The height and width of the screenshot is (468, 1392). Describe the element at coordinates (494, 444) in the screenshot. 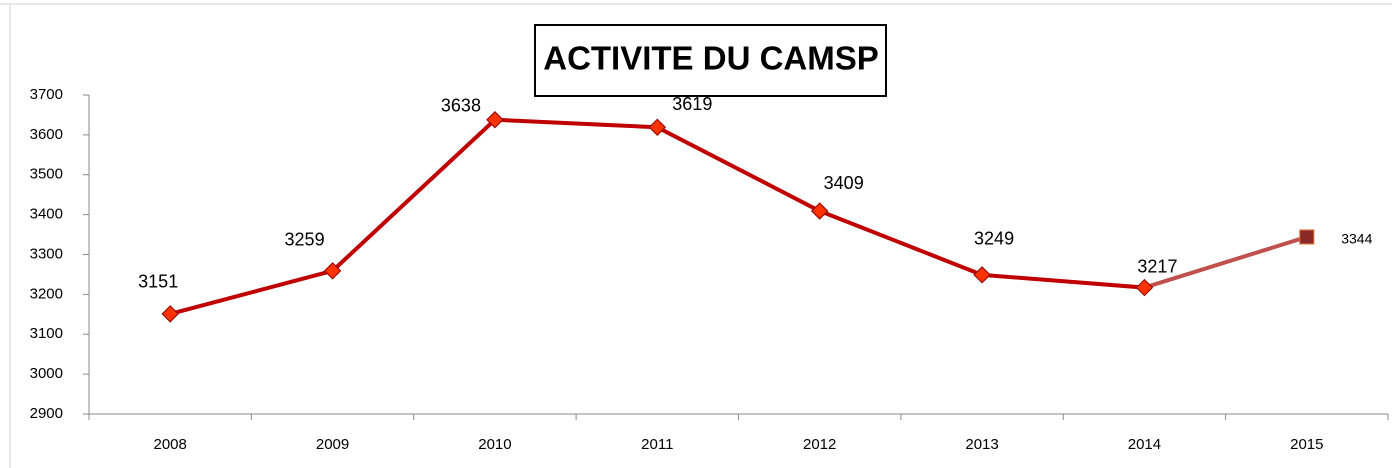

I see `x-tick-label: 2010` at that location.